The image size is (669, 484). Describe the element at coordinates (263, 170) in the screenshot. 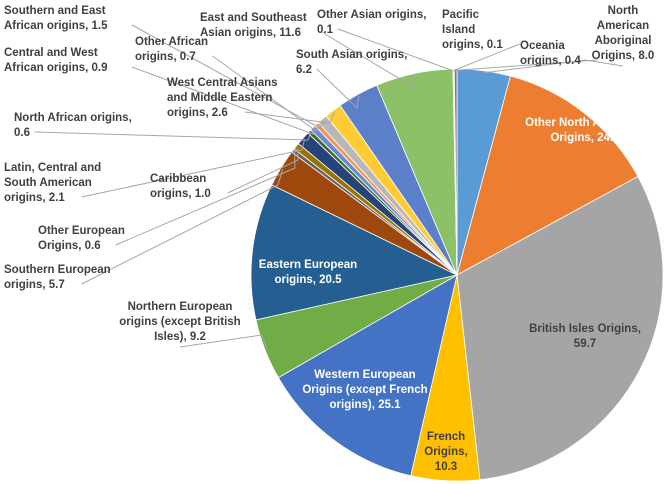

I see `leader-line-caribbean-origins` at that location.